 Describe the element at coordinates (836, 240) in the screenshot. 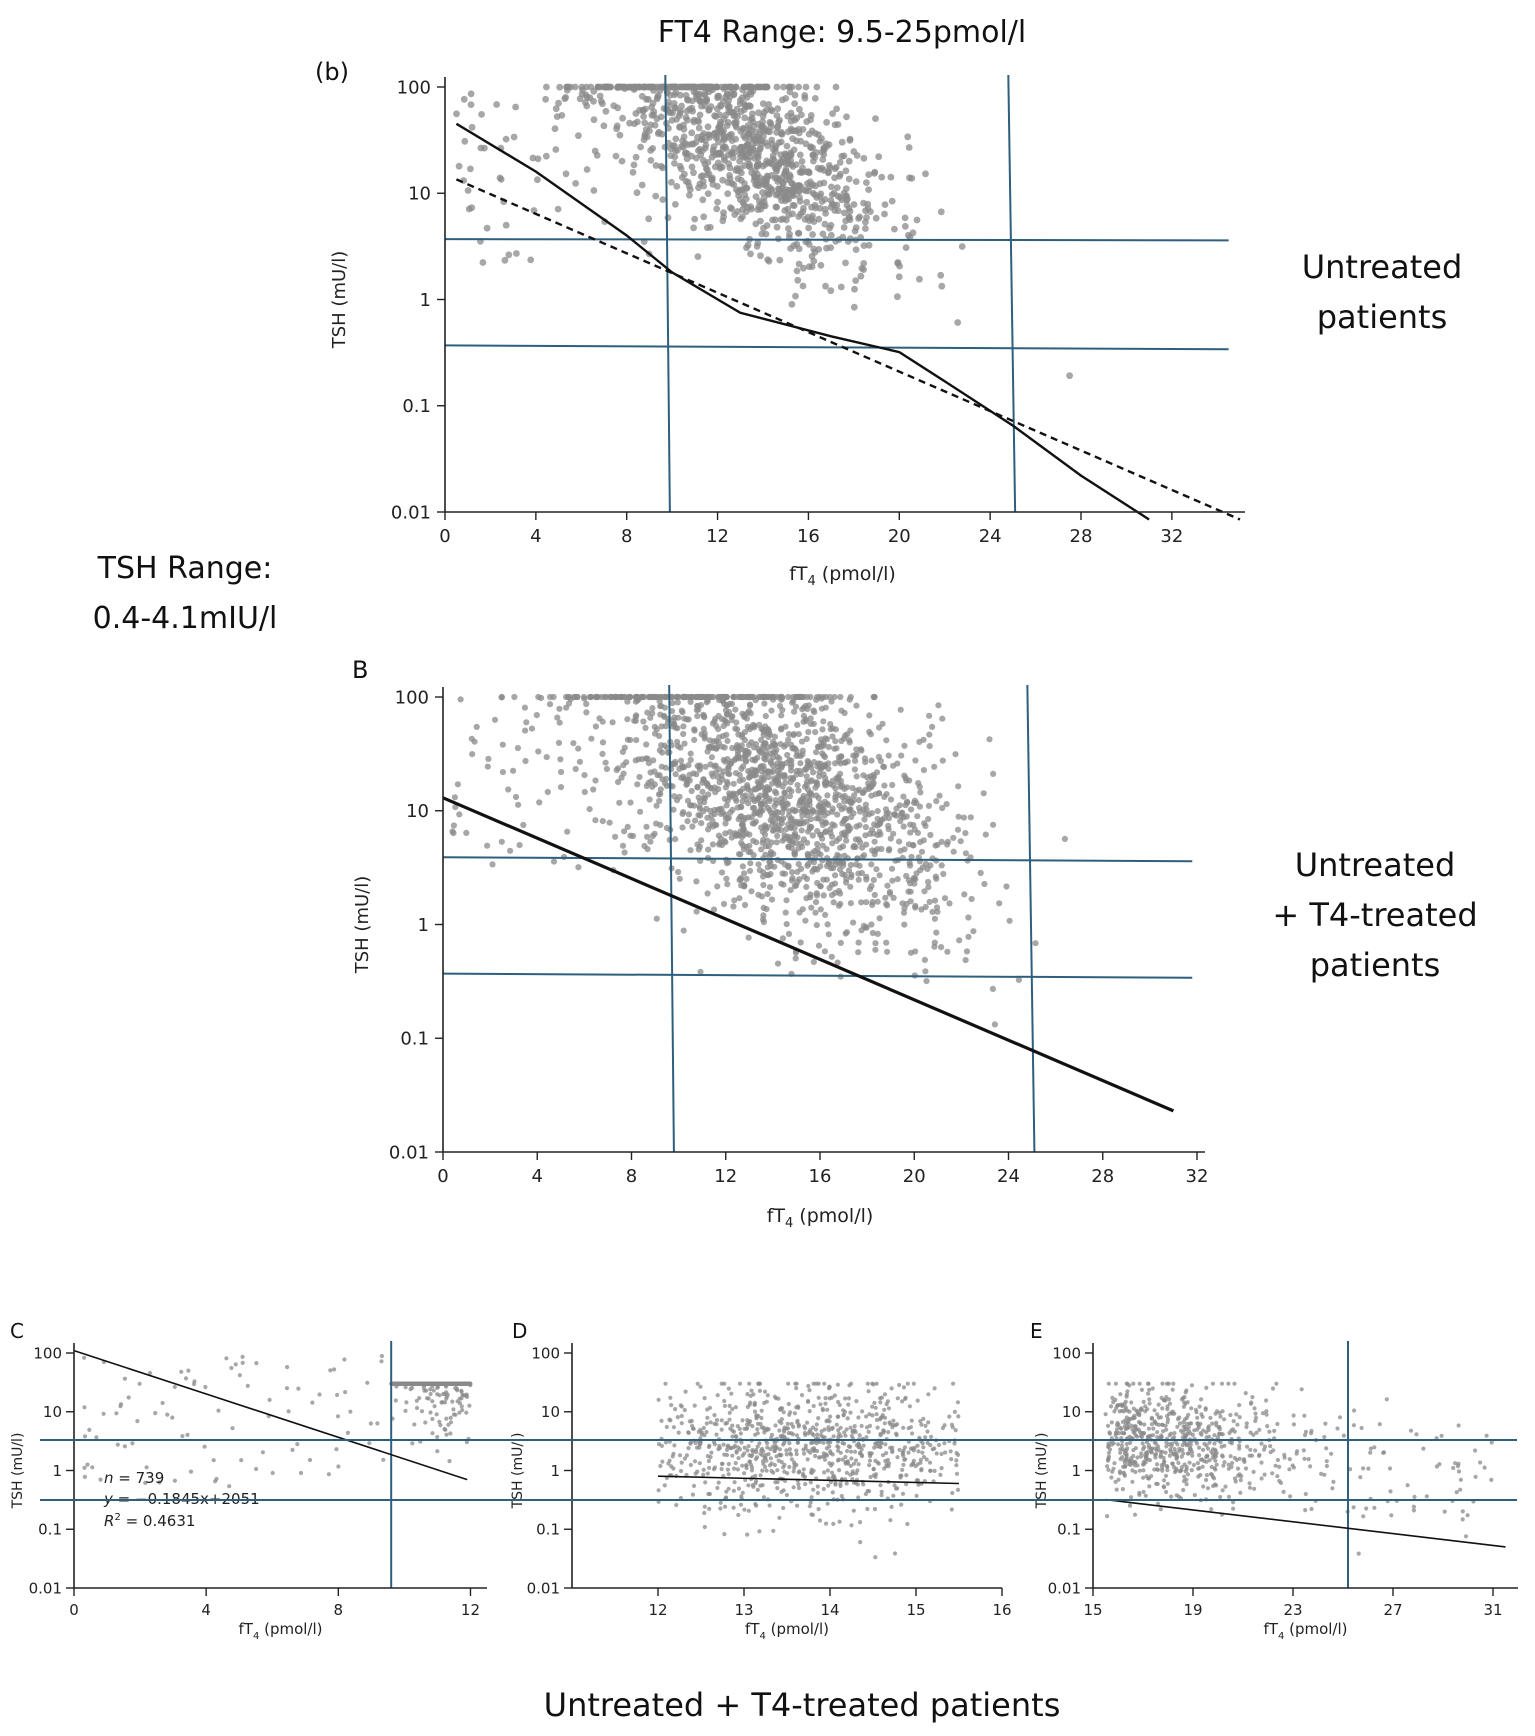

I see `reference-line-tsh-upper` at that location.